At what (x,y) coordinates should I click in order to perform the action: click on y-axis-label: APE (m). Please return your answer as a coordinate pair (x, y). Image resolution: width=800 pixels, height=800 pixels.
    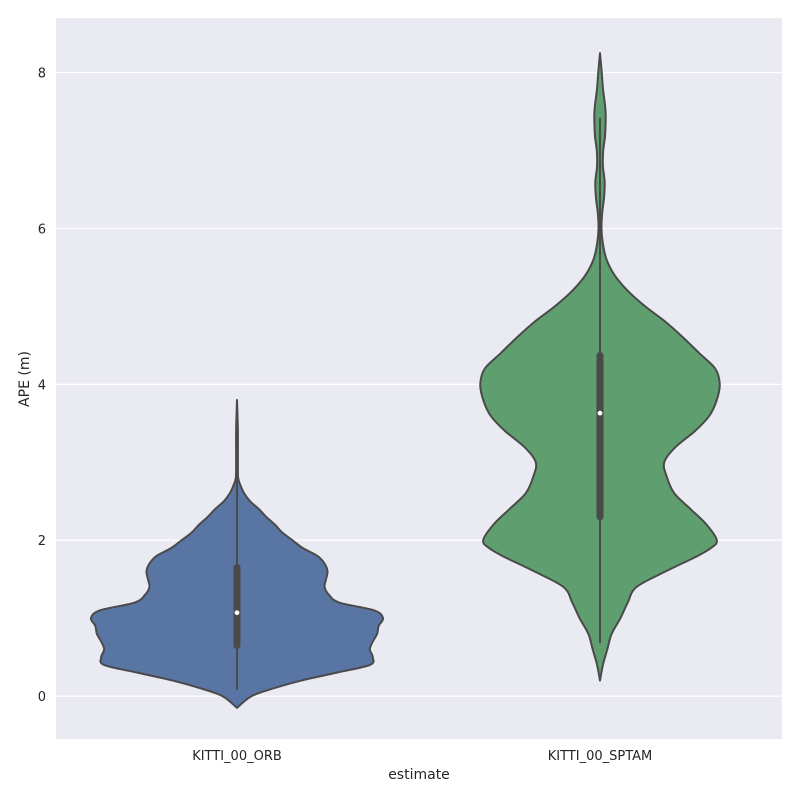
    Looking at the image, I should click on (25, 379).